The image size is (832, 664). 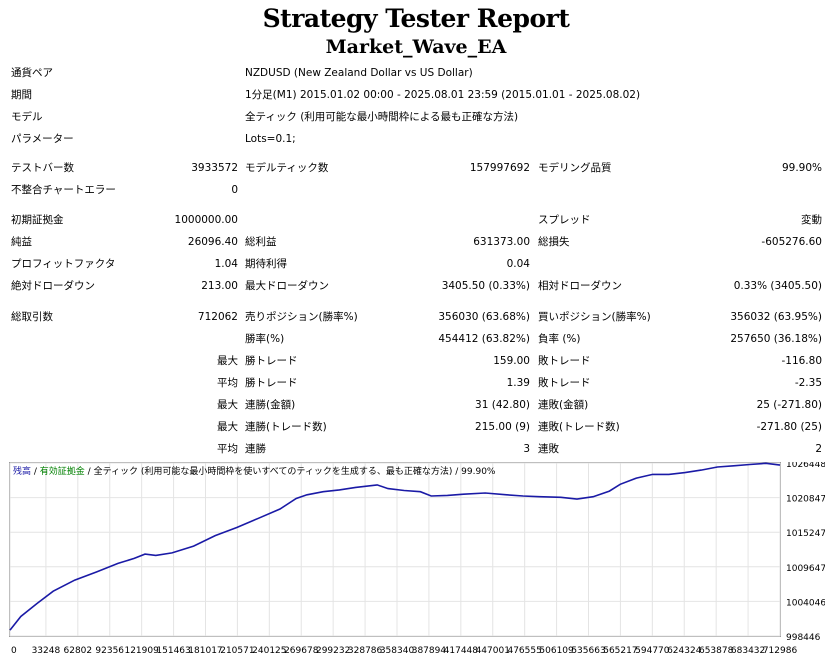 I want to click on loss-trades-value: 257650 (36.18%), so click(x=776, y=339).